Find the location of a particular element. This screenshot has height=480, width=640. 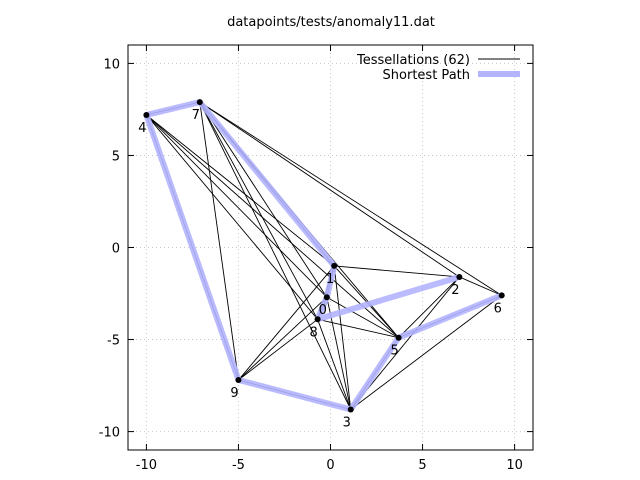

y-tick-label: 5 is located at coordinates (116, 156).